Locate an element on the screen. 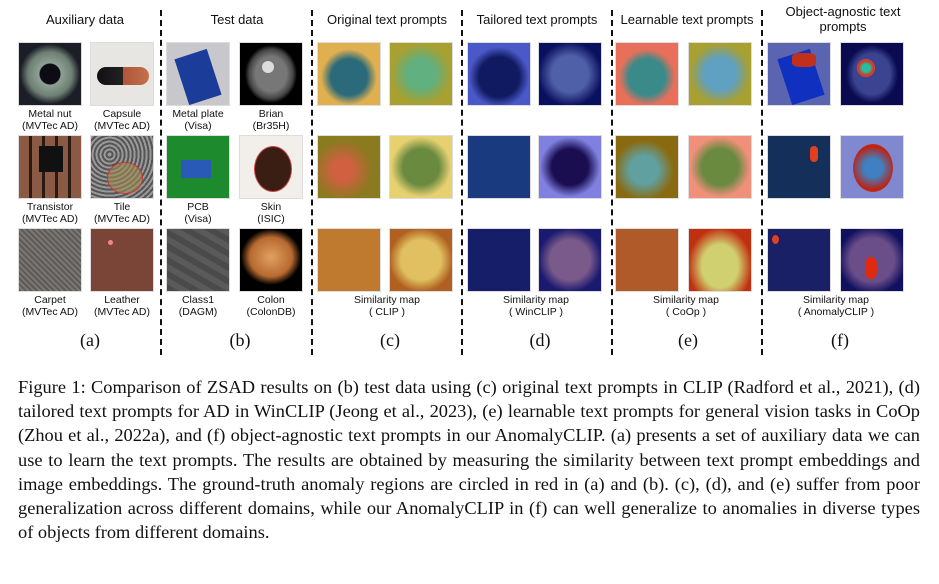 This screenshot has width=939, height=584. label-colon: Colon (ColonDB) is located at coordinates (271, 306).